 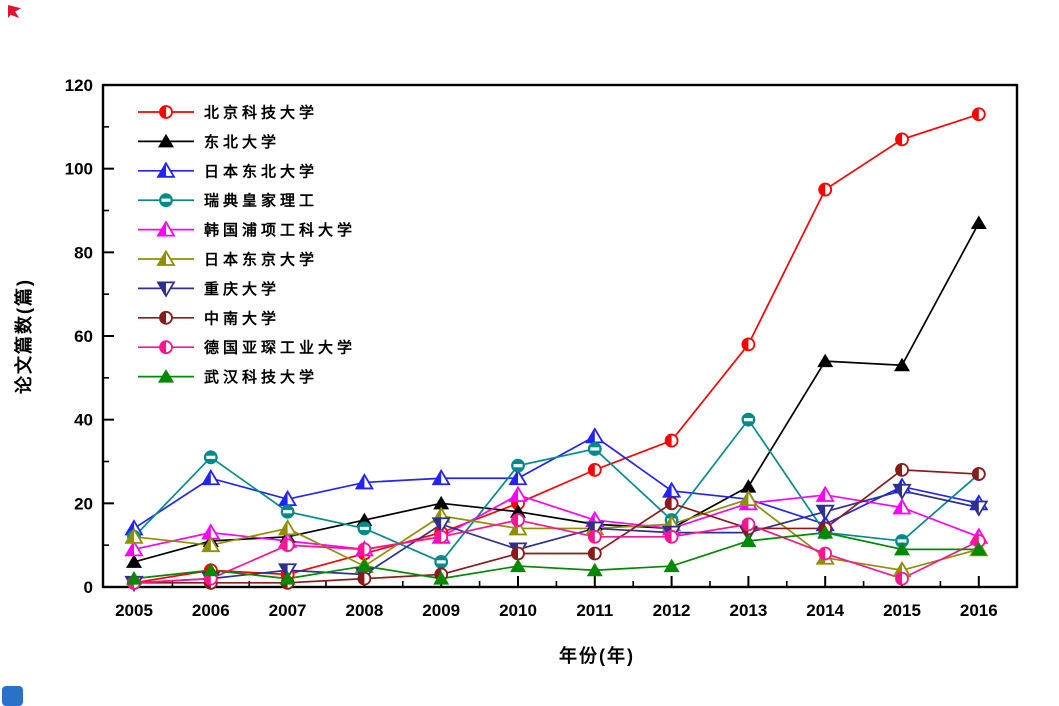 I want to click on legend-item-1: 北京科技大学, so click(x=228, y=113).